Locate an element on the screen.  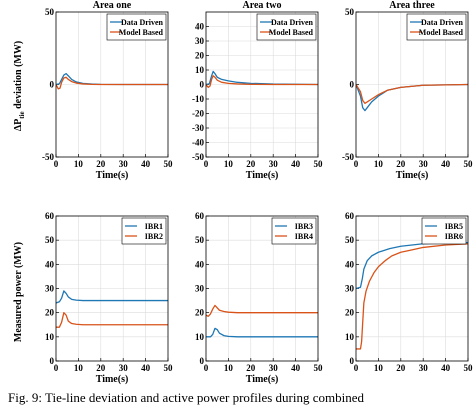
panel-1-legend-box is located at coordinates (136, 27).